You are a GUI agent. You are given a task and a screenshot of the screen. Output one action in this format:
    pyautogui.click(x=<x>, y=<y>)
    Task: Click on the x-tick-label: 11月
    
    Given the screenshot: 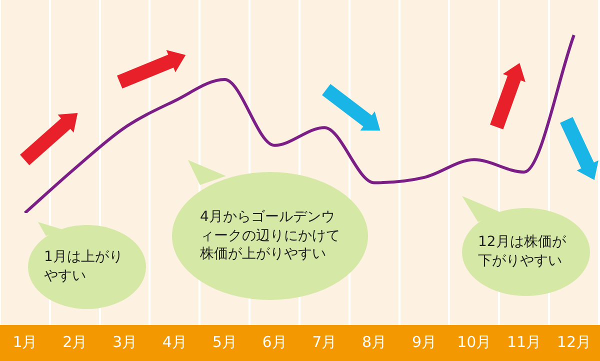 What is the action you would take?
    pyautogui.click(x=524, y=341)
    